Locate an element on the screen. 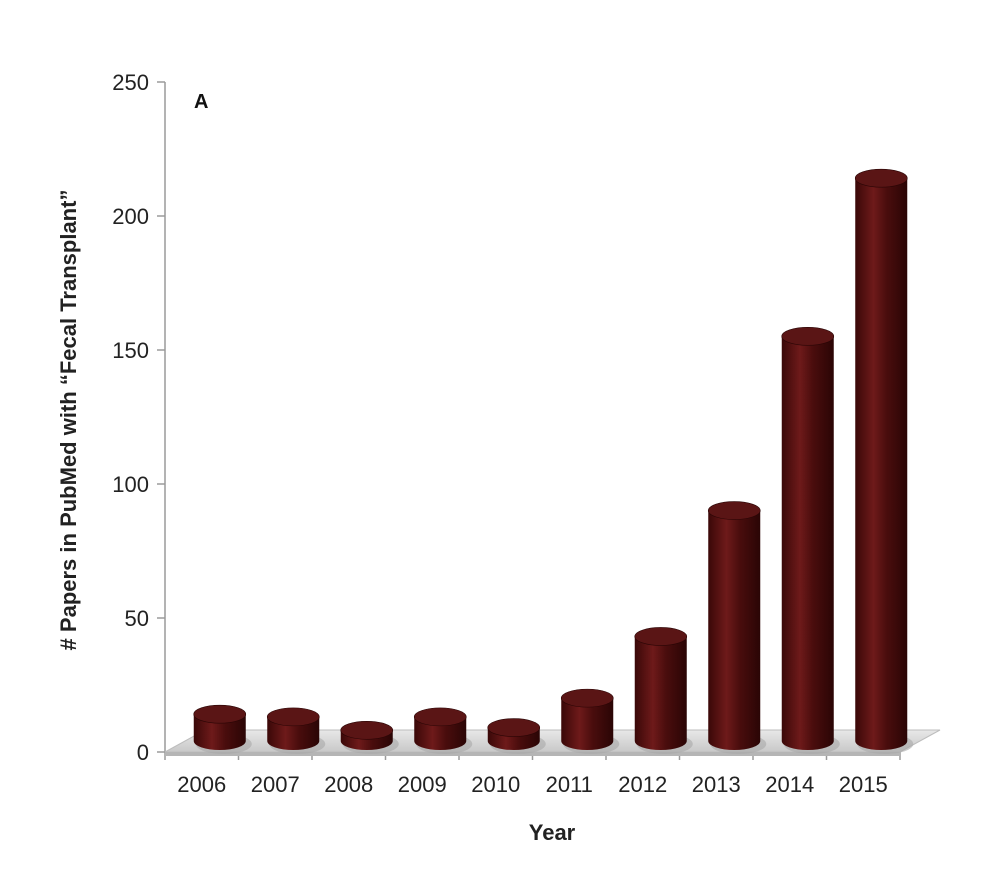 The width and height of the screenshot is (1008, 870). x-tick-label: 2009 is located at coordinates (422, 784).